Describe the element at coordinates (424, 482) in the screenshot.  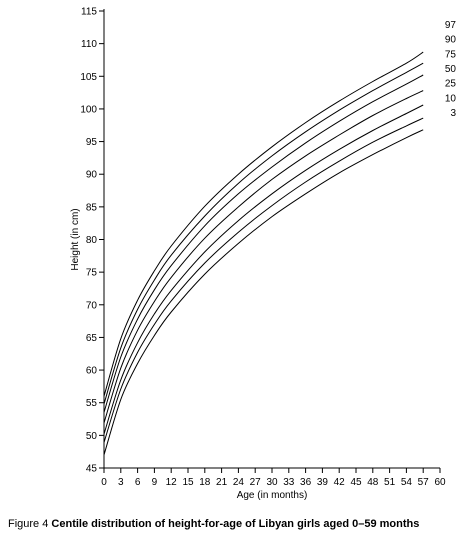
I see `x-tick-label: 57` at that location.